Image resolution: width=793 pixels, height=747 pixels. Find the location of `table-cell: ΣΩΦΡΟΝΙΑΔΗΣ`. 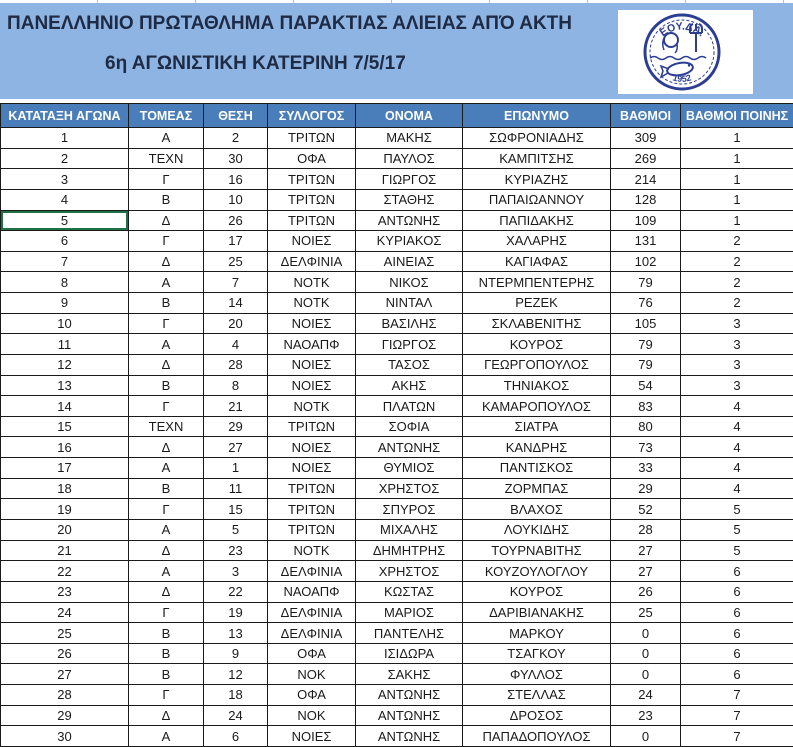

table-cell: ΣΩΦΡΟΝΙΑΔΗΣ is located at coordinates (537, 138).